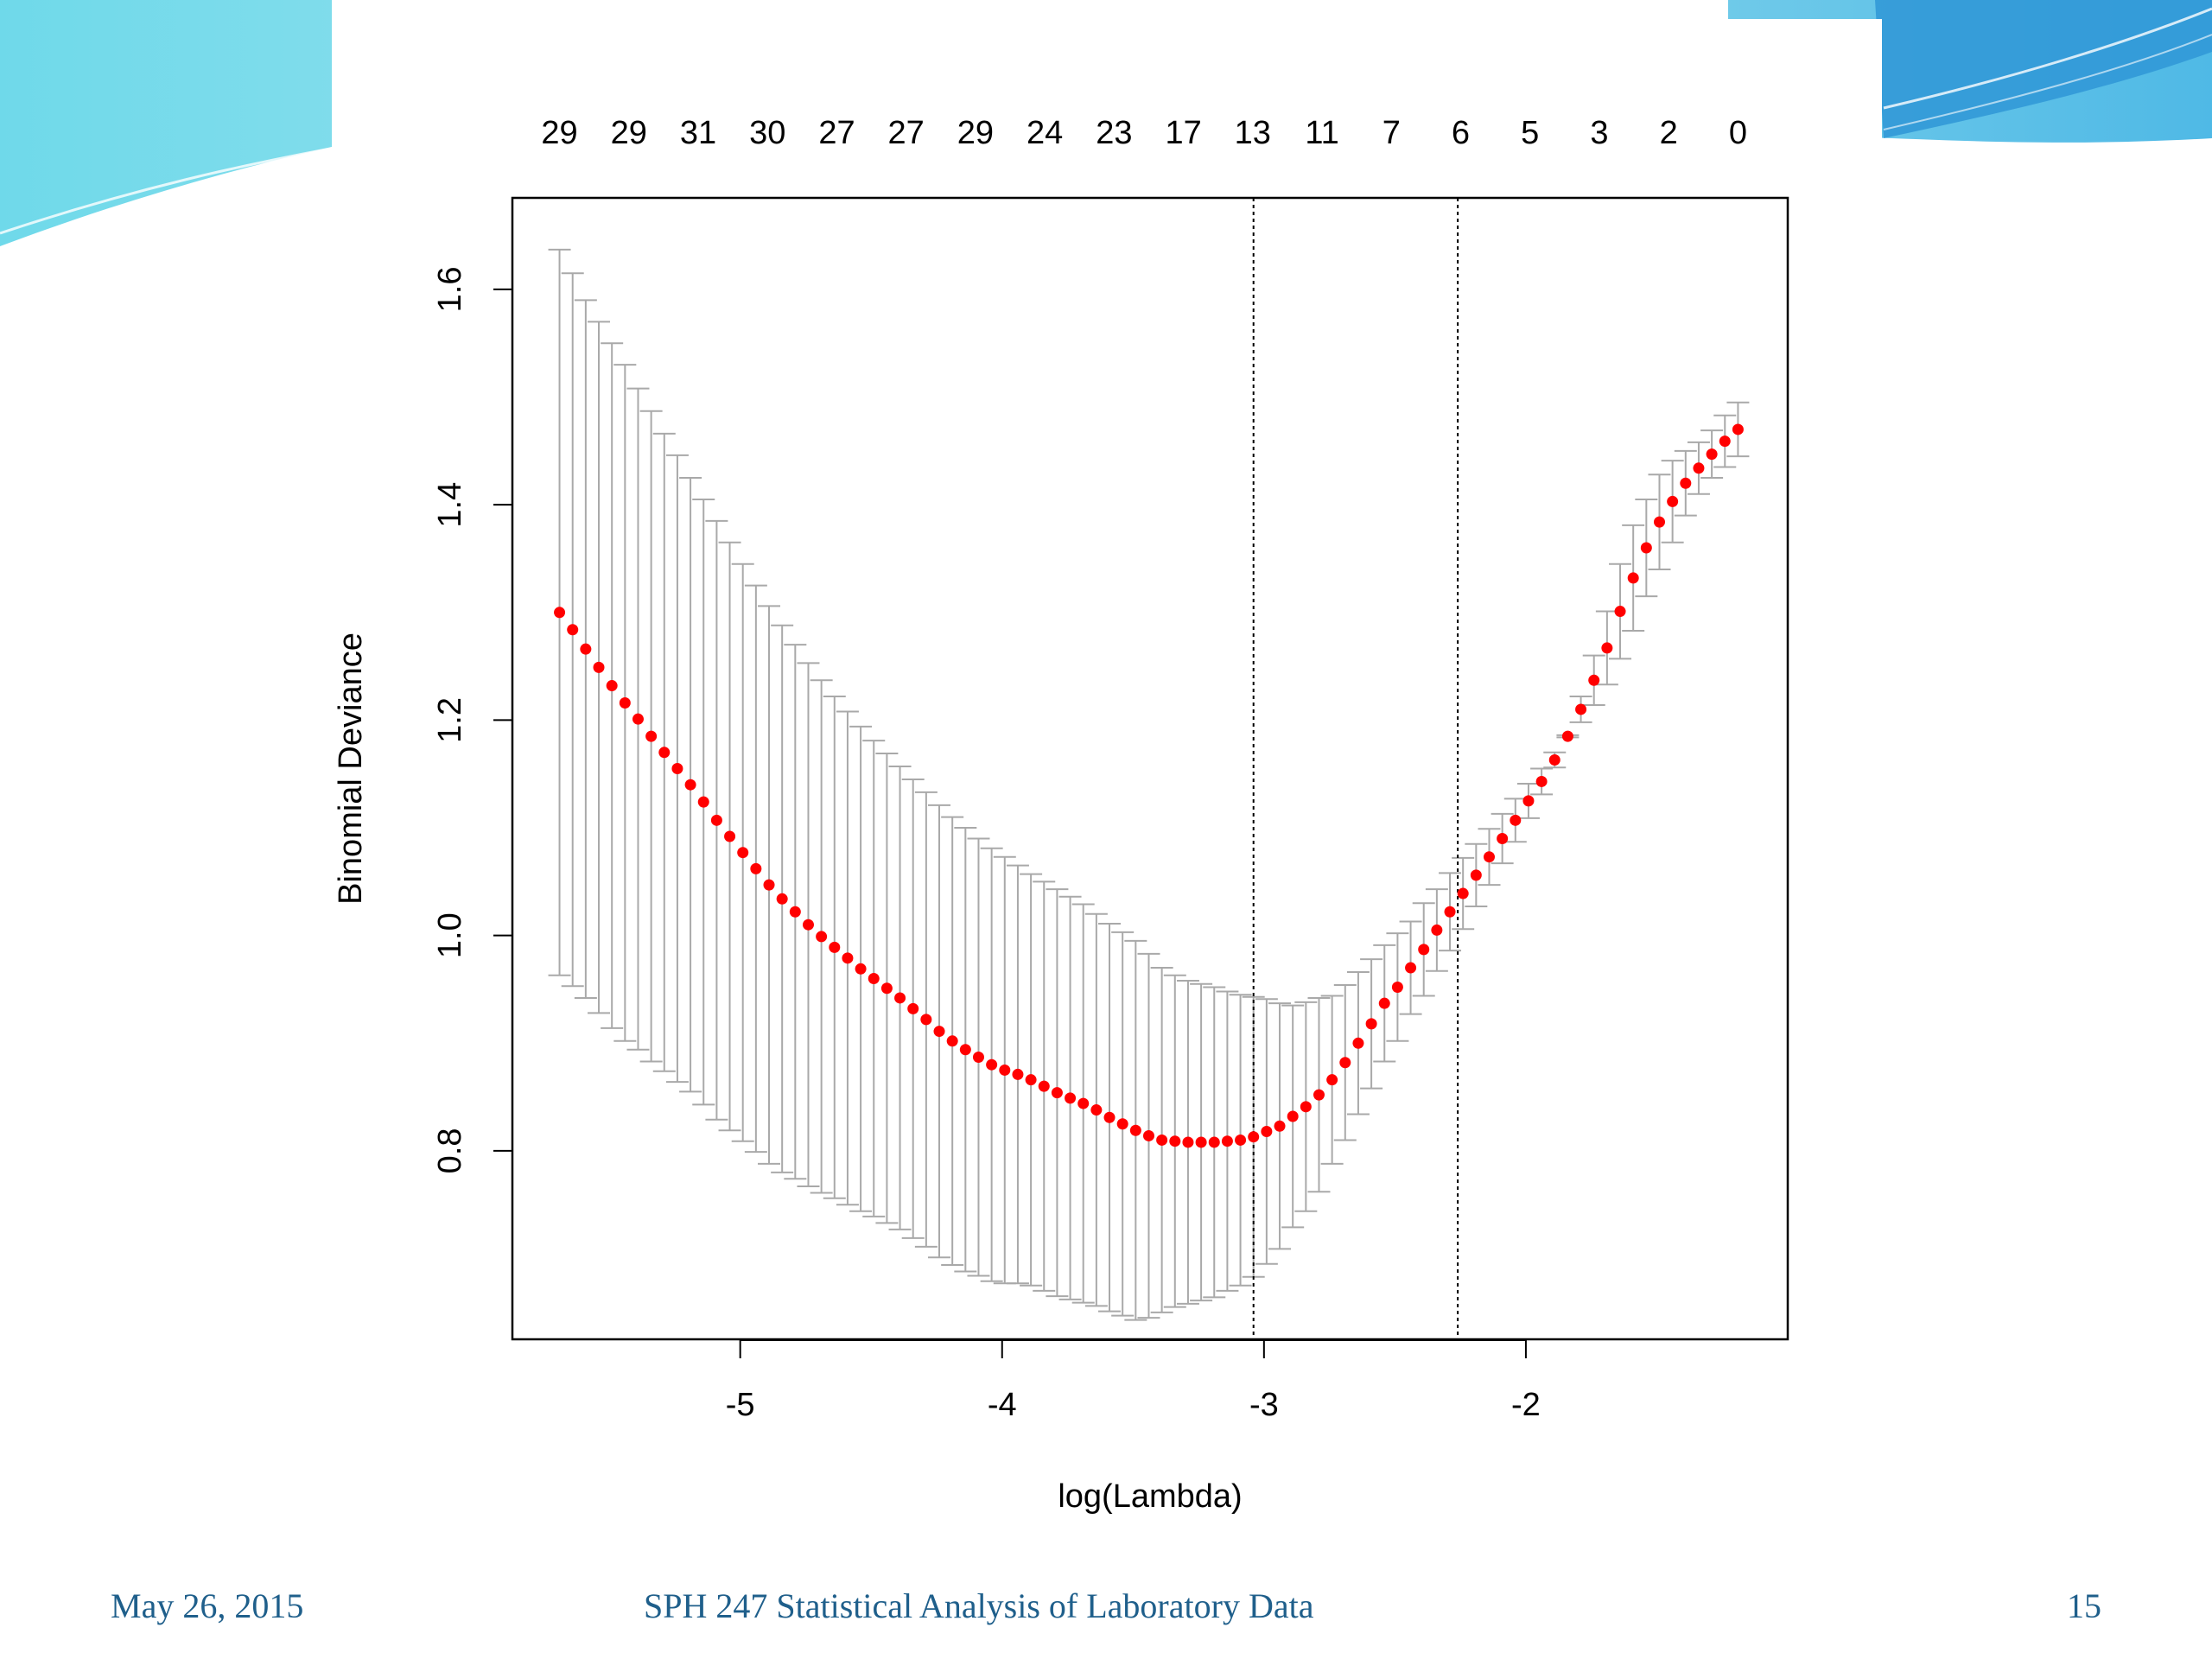 This screenshot has height=1659, width=2212. What do you see at coordinates (472, 720) in the screenshot?
I see `y-axis: 0.8 1.0 1.2 1.4 1.6` at bounding box center [472, 720].